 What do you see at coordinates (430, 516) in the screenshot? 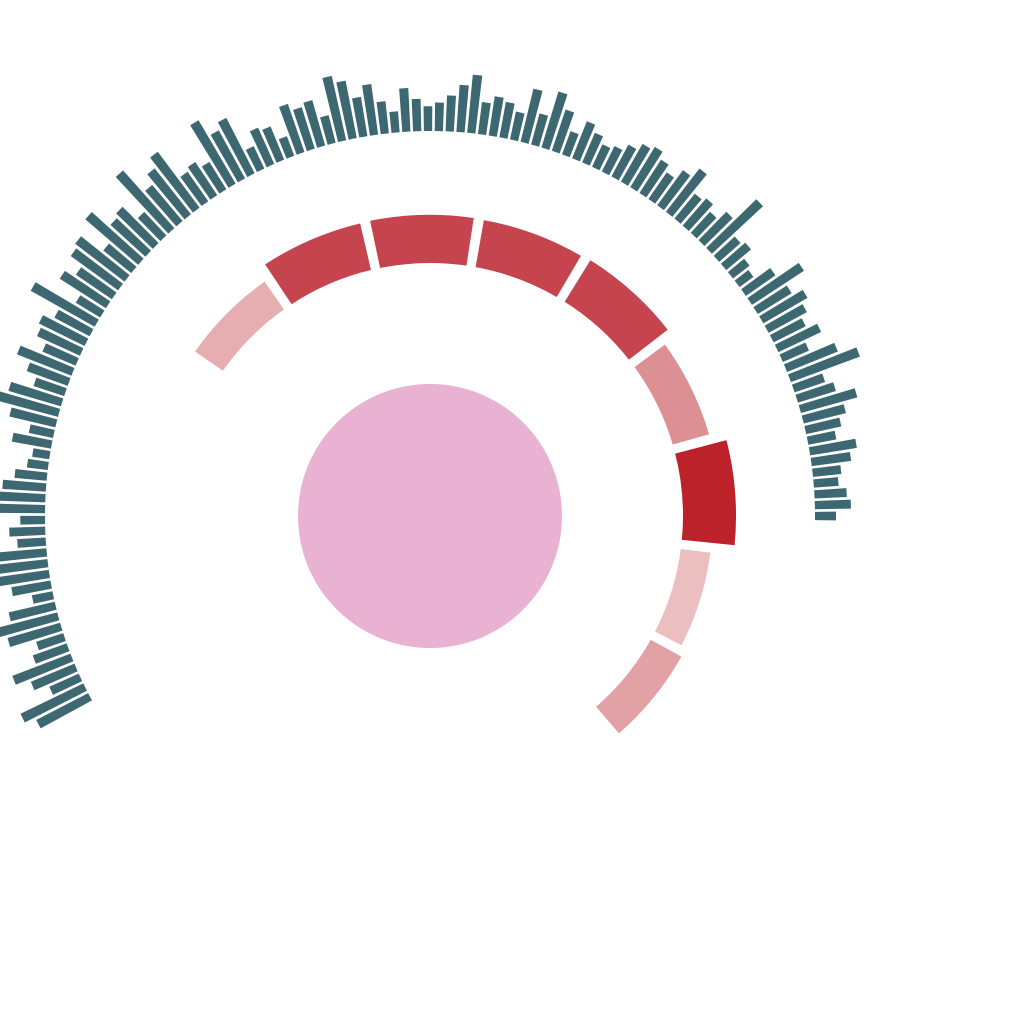
I see `center-circle` at bounding box center [430, 516].